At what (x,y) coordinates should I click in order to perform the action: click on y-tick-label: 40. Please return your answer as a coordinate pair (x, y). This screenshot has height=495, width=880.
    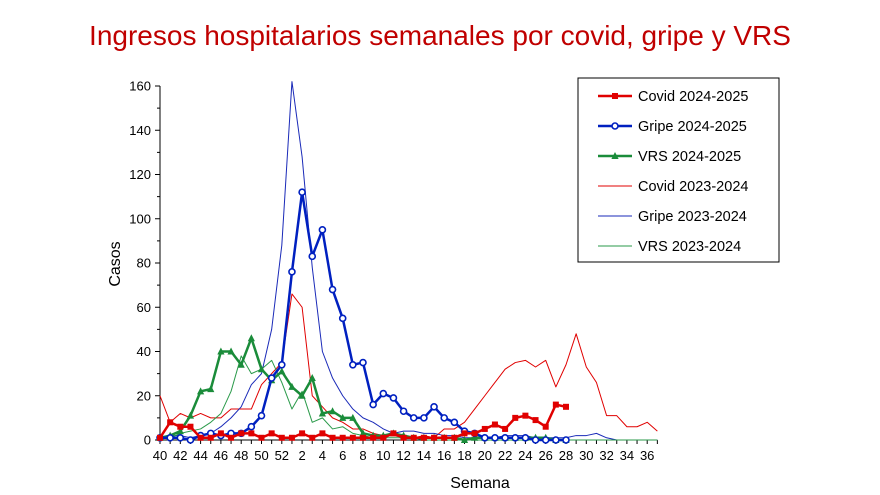
    Looking at the image, I should click on (144, 351).